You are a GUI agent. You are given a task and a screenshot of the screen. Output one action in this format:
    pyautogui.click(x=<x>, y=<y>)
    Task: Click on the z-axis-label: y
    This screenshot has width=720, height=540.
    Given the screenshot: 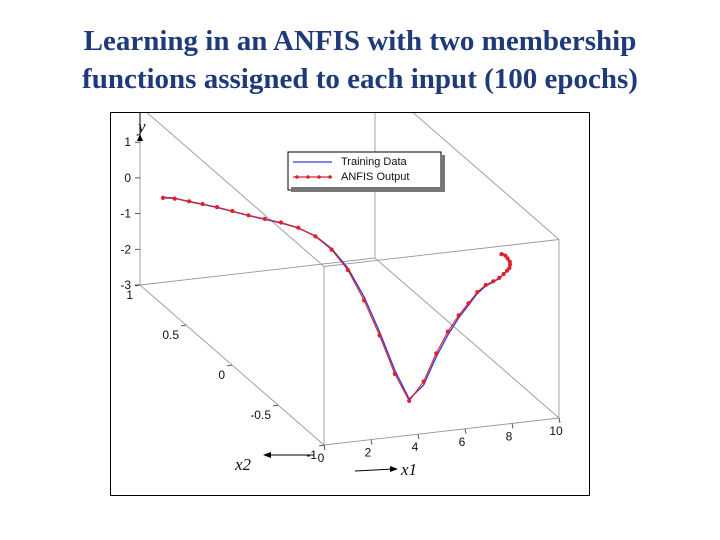 What is the action you would take?
    pyautogui.click(x=141, y=126)
    